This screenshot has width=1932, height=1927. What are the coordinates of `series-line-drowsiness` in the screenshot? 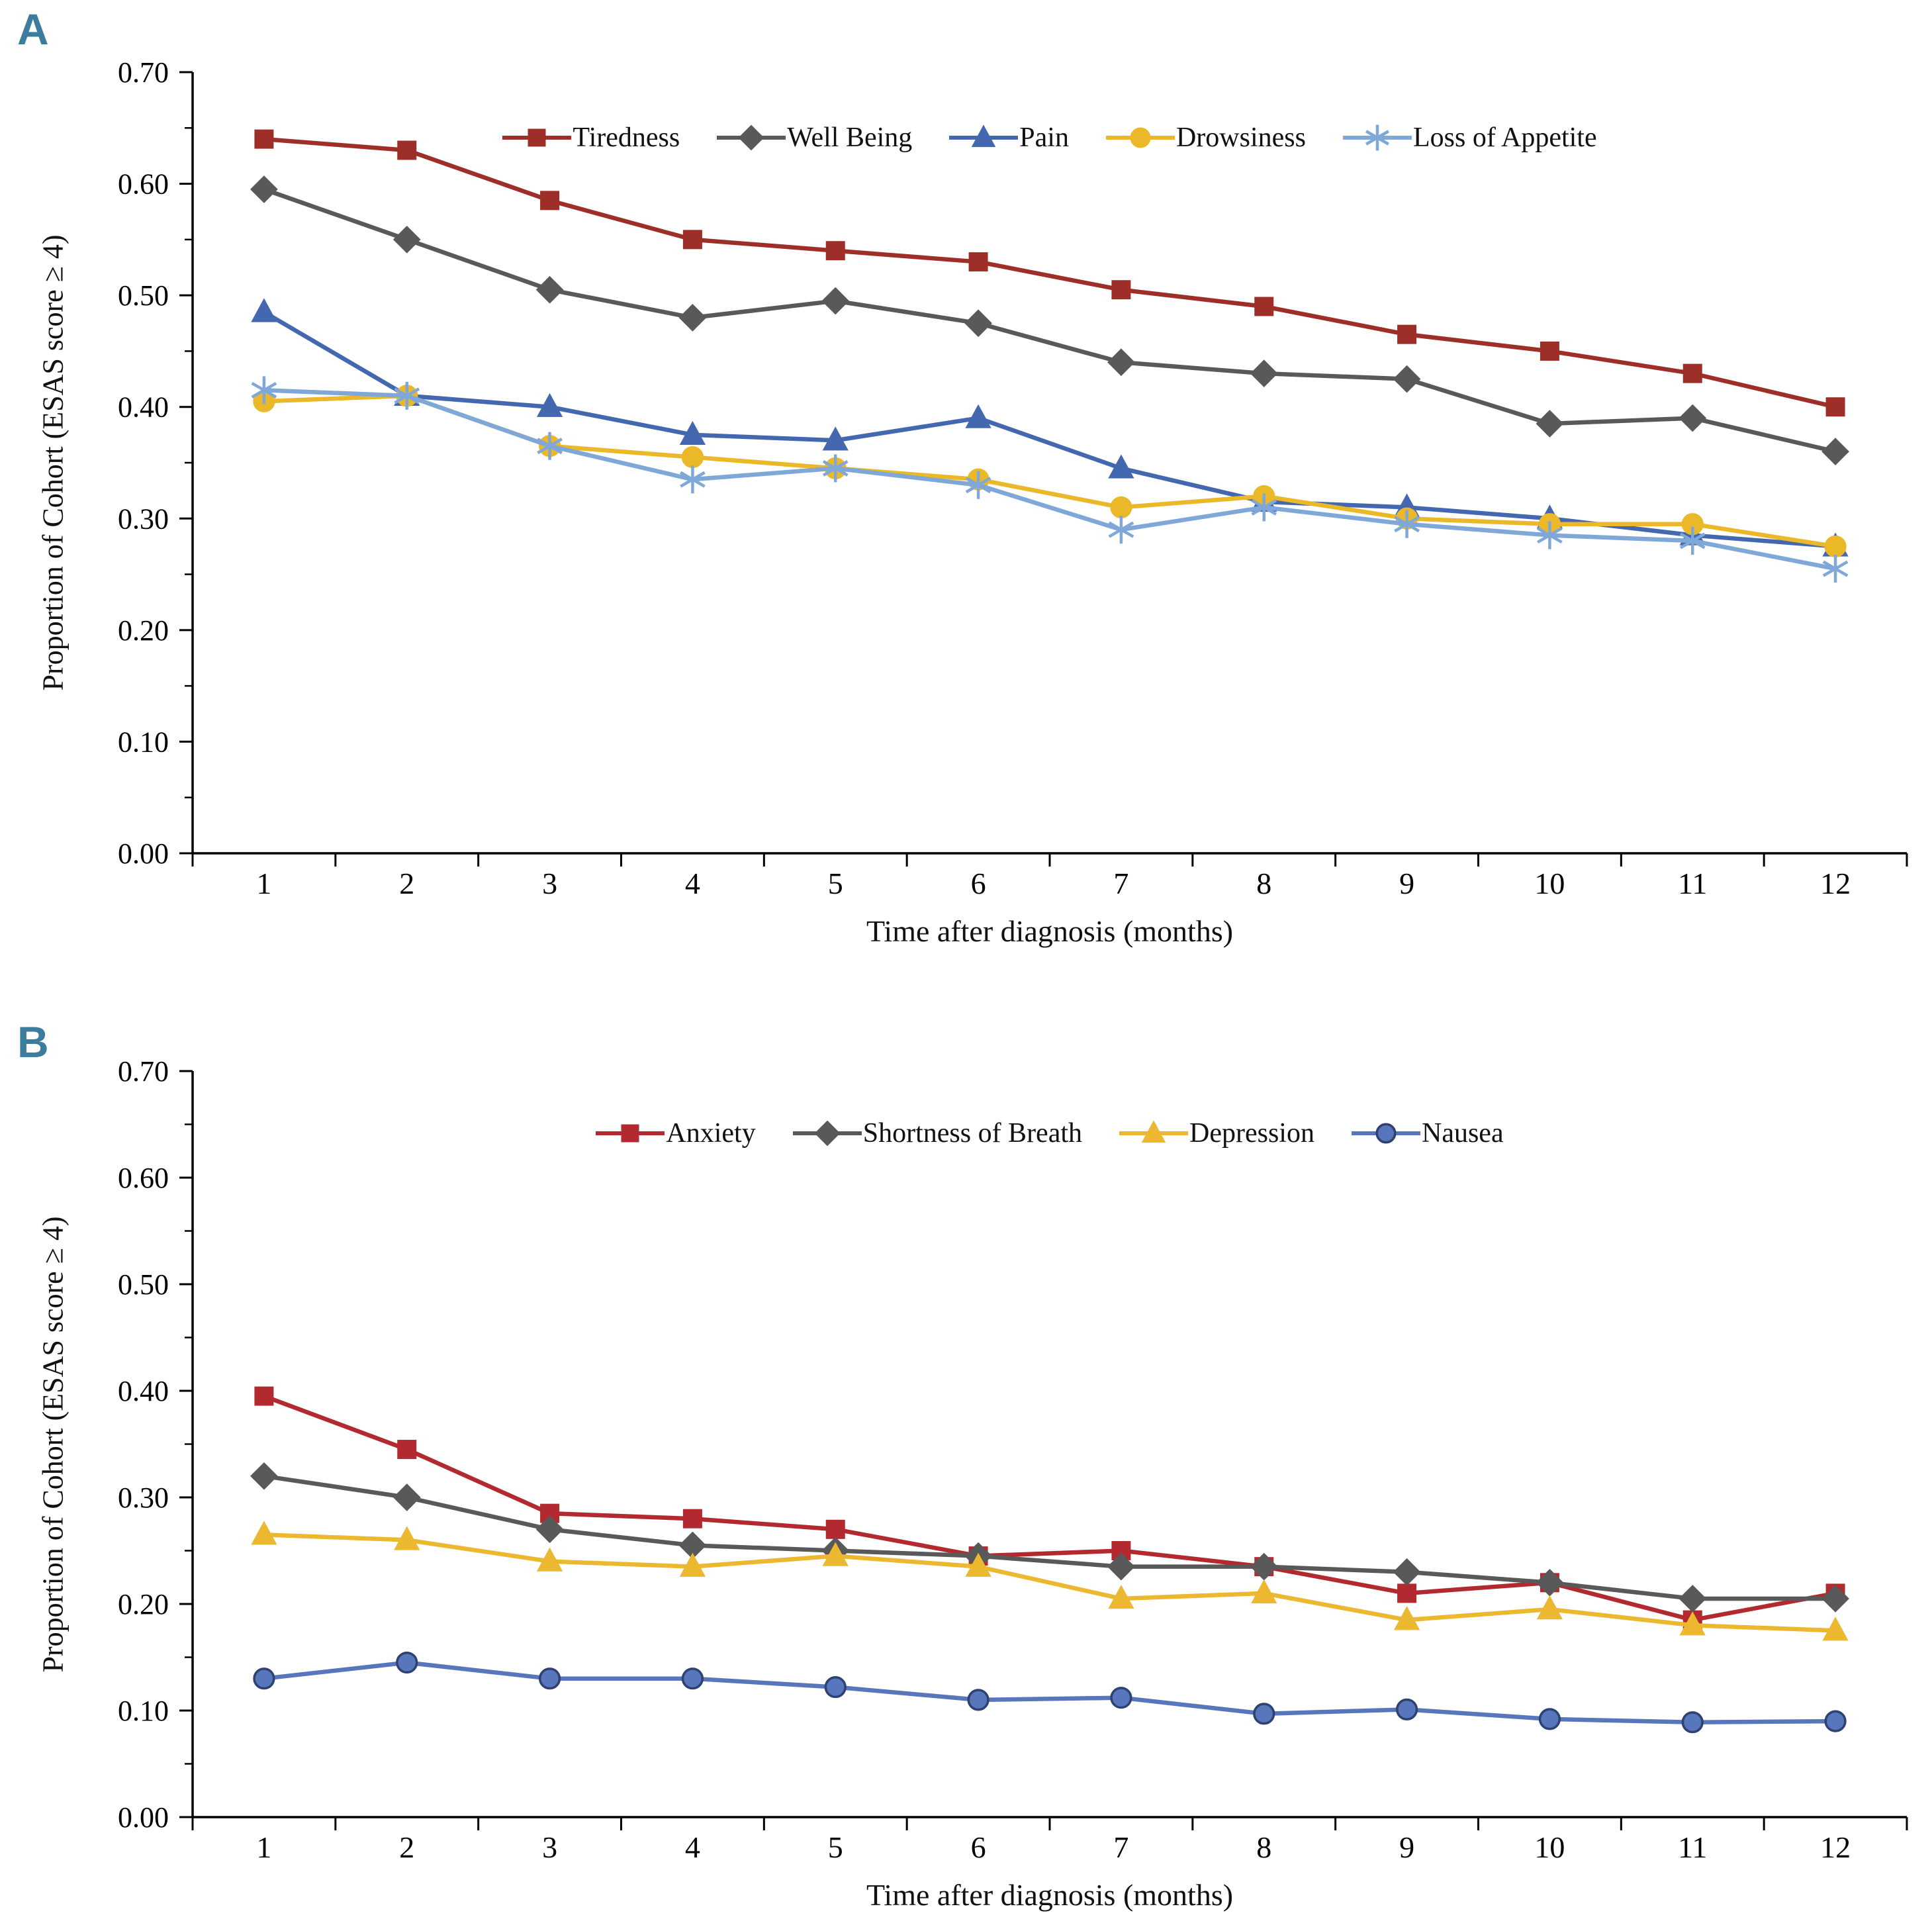 It's located at (1049, 471).